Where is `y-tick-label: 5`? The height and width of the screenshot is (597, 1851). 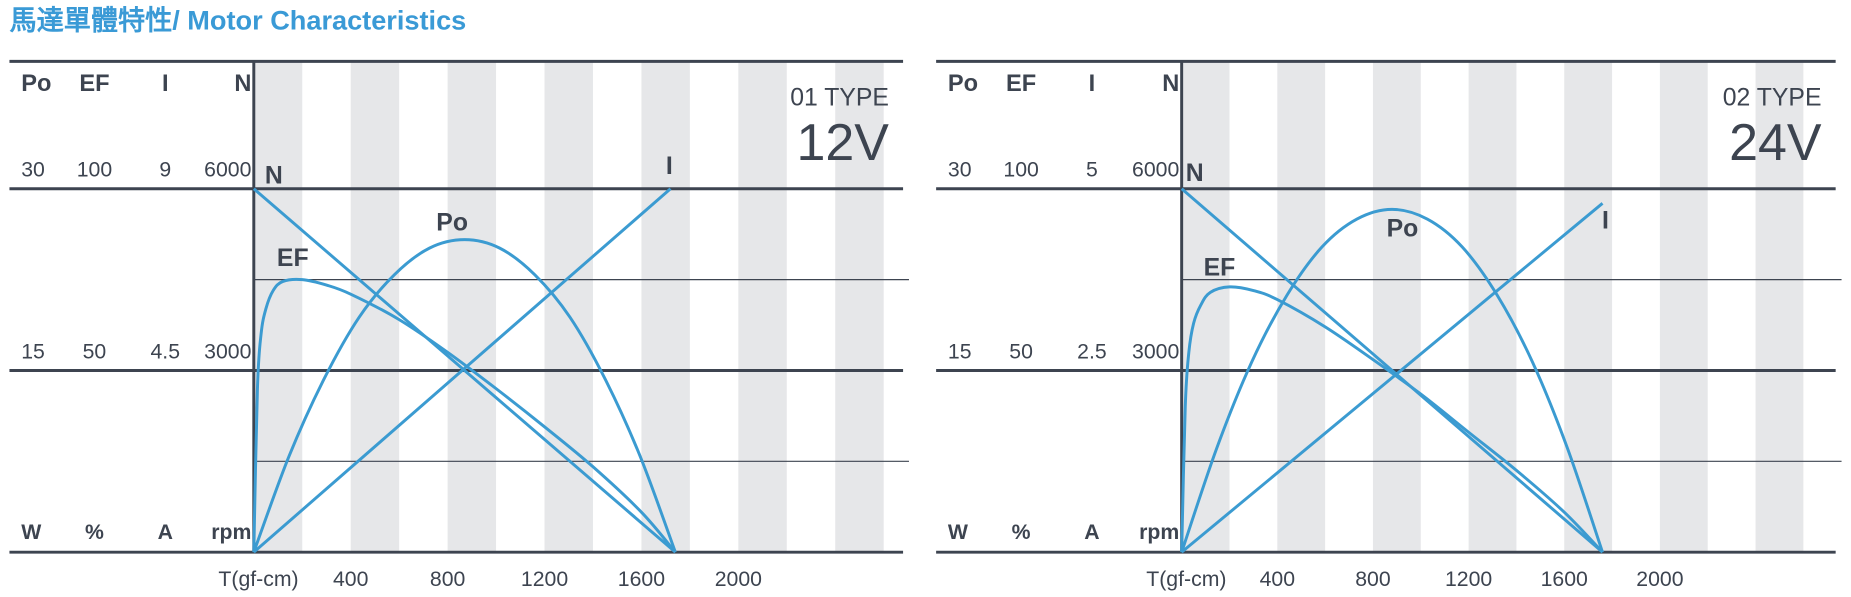
y-tick-label: 5 is located at coordinates (1092, 170).